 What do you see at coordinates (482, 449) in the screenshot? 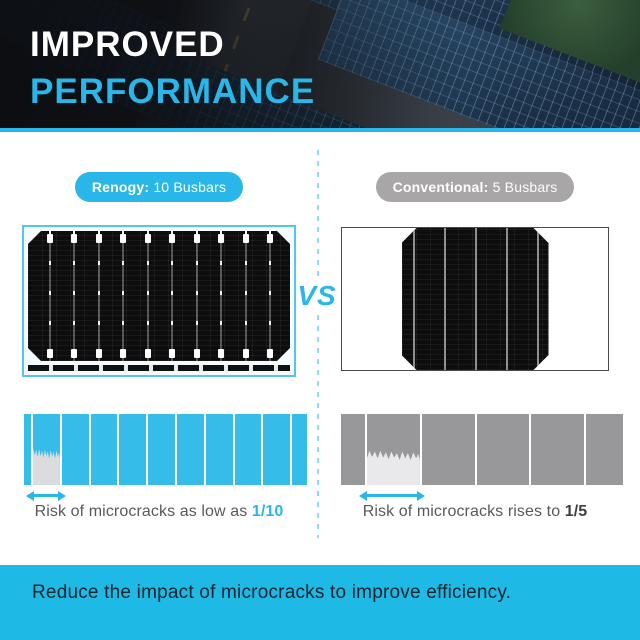
I see `conventional-risk-bar` at bounding box center [482, 449].